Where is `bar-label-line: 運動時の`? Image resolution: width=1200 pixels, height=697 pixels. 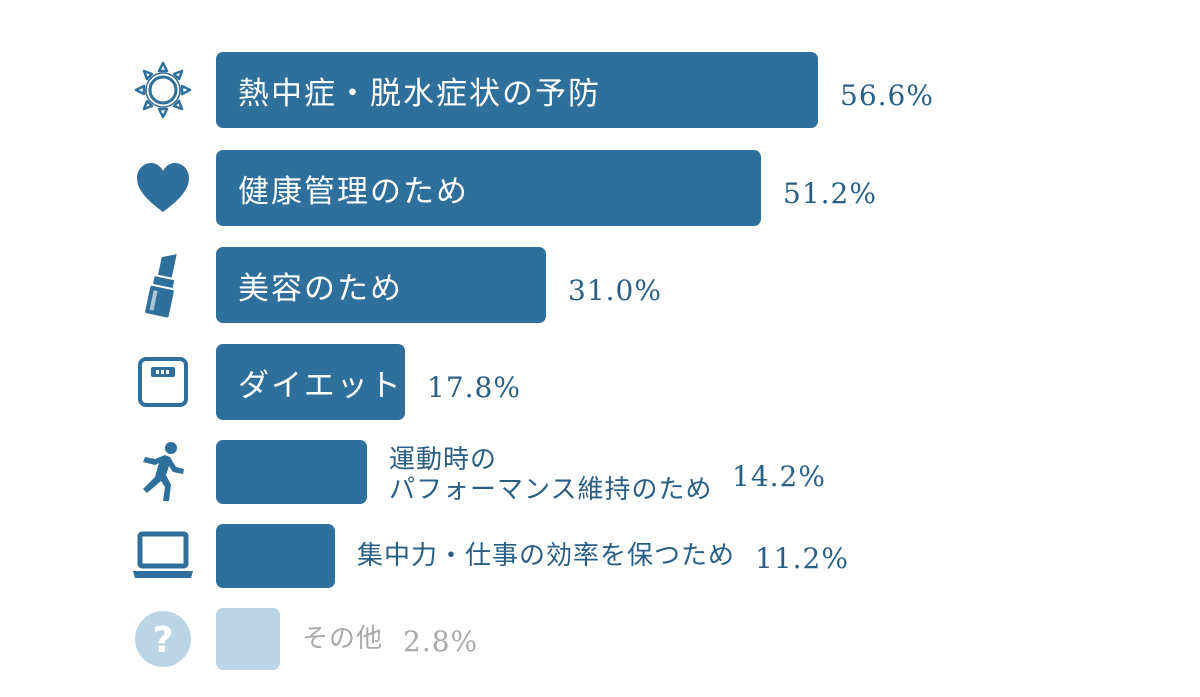
bar-label-line: 運動時の is located at coordinates (443, 460).